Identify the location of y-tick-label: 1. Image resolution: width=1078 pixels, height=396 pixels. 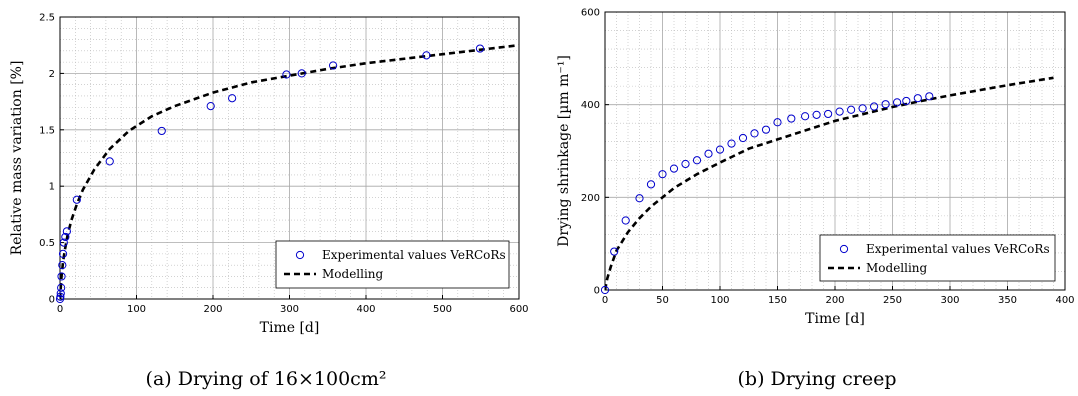
(52, 187).